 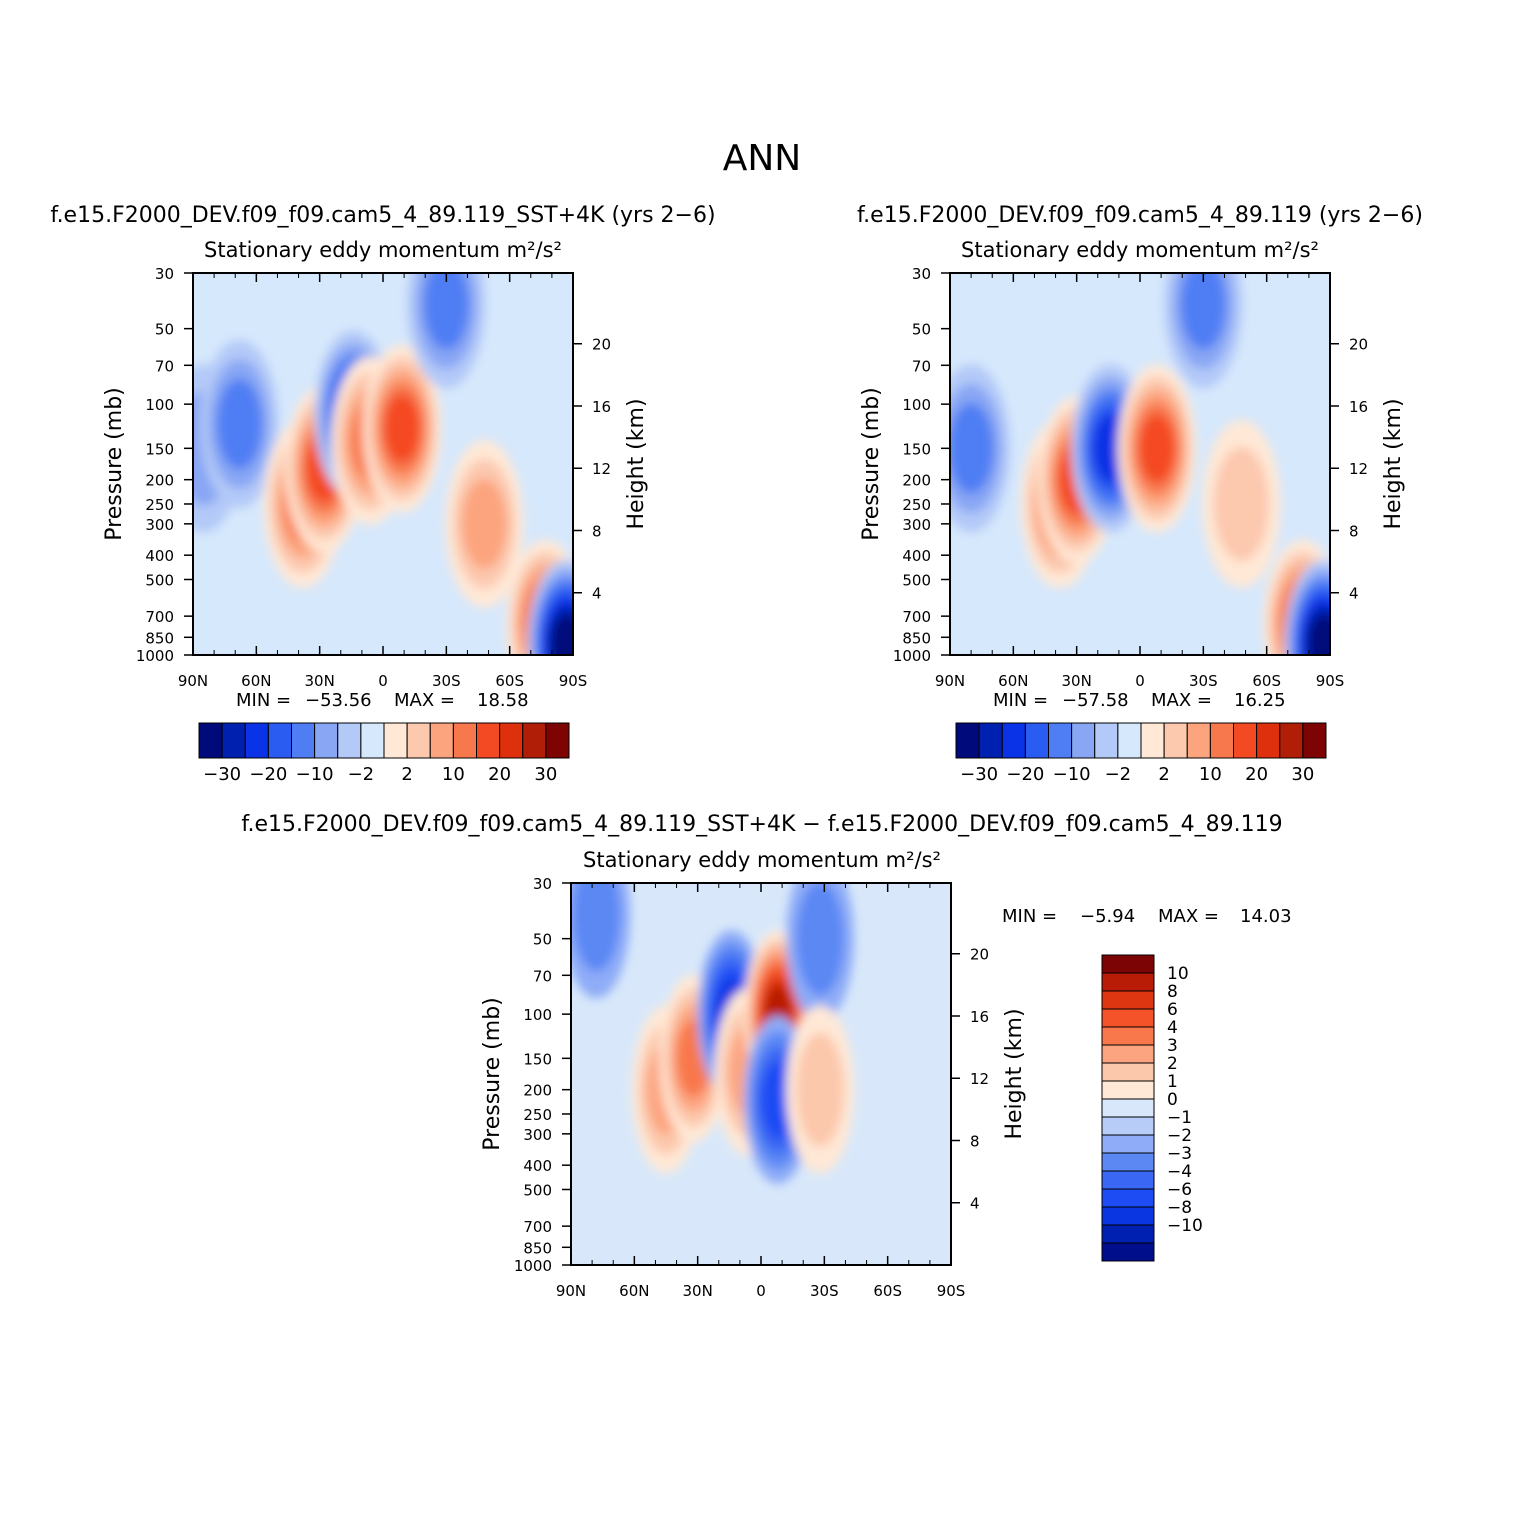 I want to click on x-tick-label: 90N, so click(x=950, y=681).